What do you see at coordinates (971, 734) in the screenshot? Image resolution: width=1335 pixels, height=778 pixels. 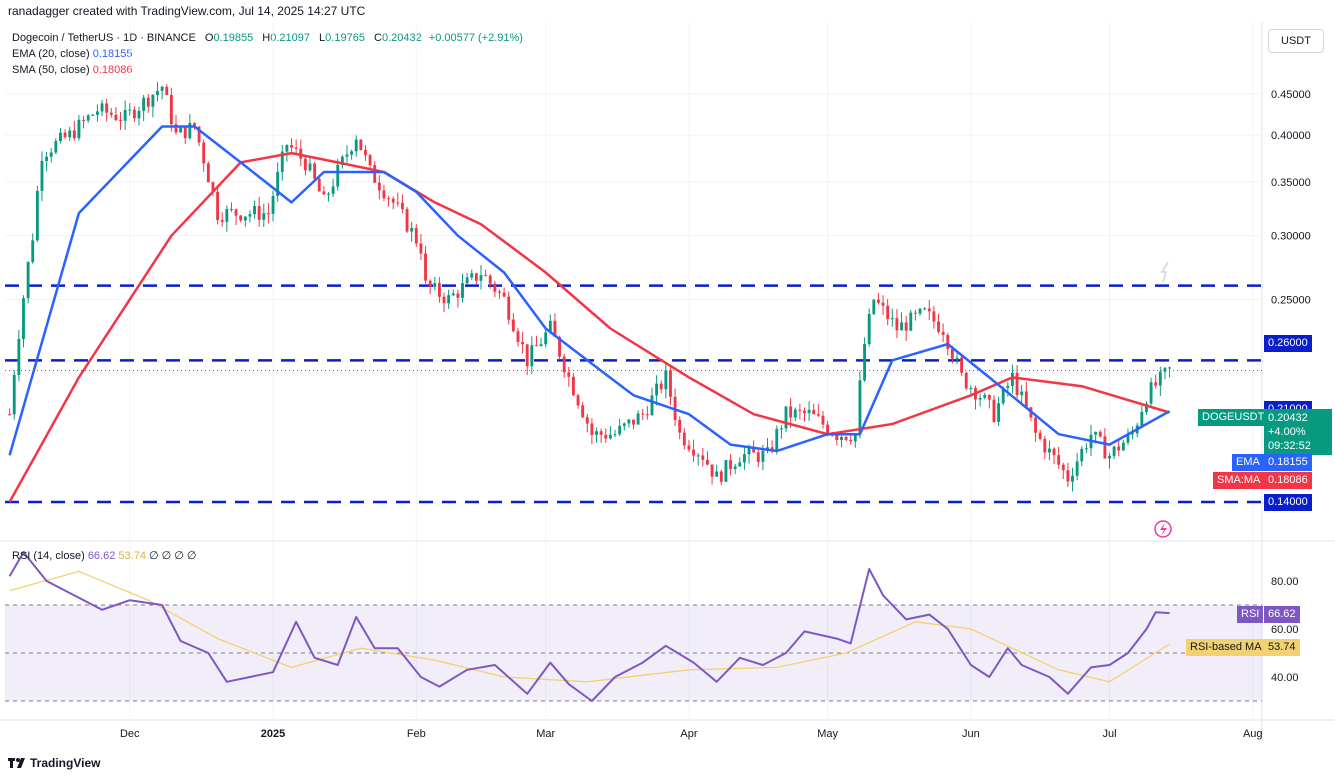 I see `time-tick-label: Jun` at bounding box center [971, 734].